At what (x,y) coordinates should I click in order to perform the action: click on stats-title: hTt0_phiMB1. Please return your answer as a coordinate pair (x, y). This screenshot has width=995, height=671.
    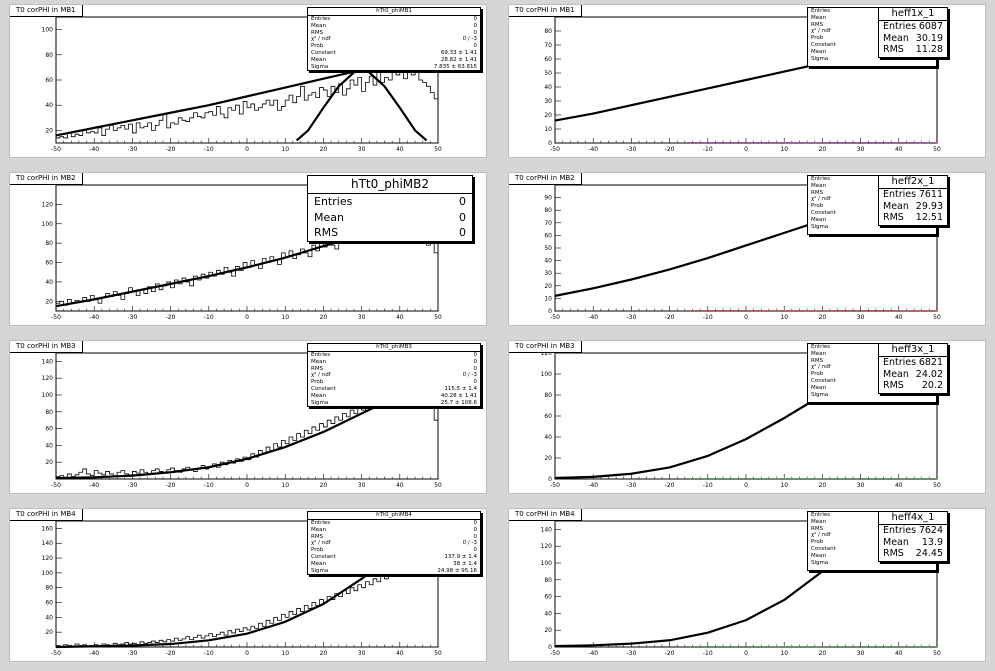
    Looking at the image, I should click on (394, 12).